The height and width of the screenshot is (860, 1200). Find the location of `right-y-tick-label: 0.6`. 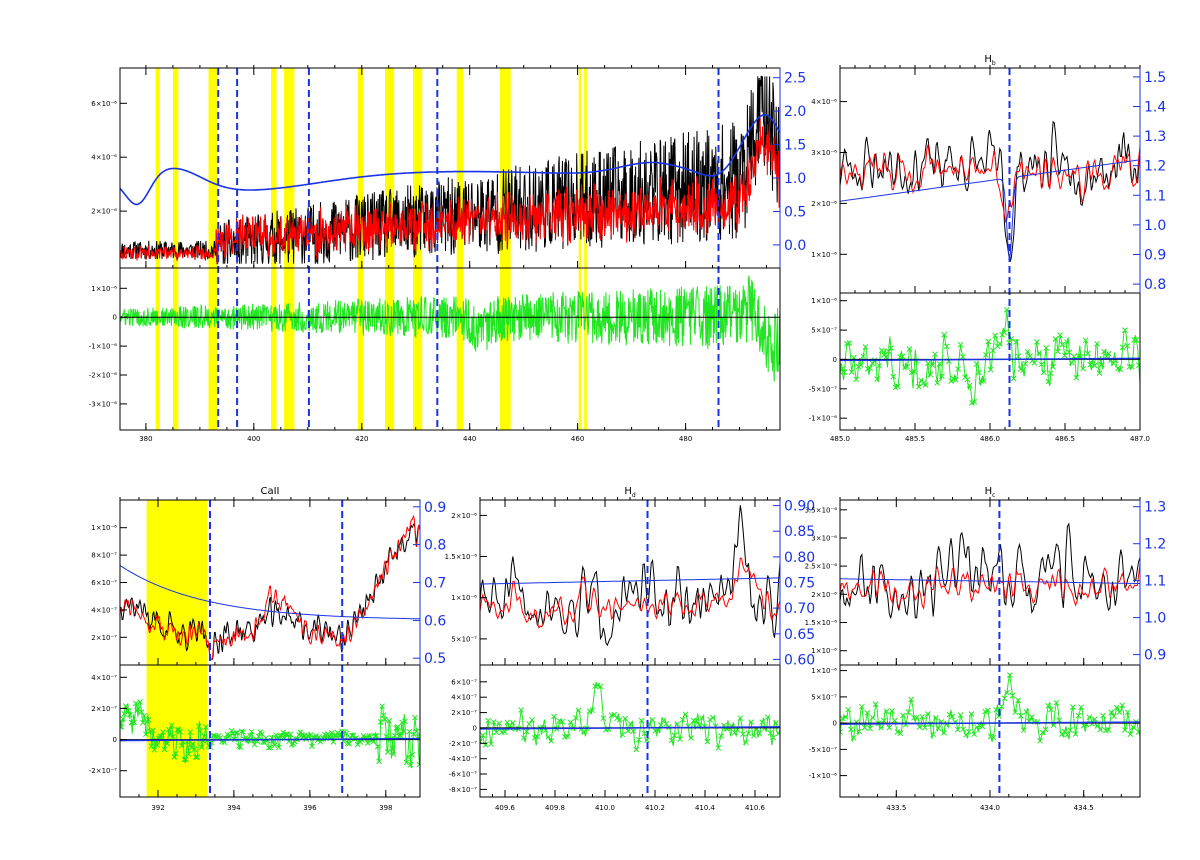

right-y-tick-label: 0.6 is located at coordinates (435, 621).